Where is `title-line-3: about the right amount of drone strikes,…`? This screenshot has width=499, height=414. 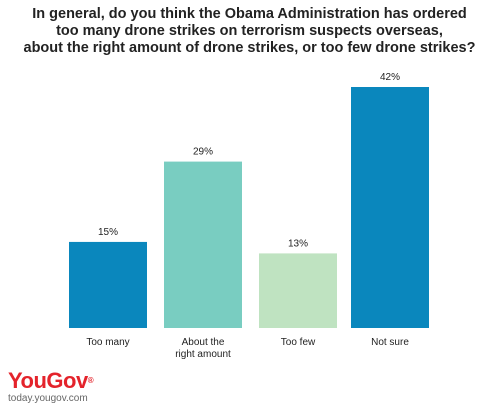
title-line-3: about the right amount of drone strikes,… is located at coordinates (249, 48).